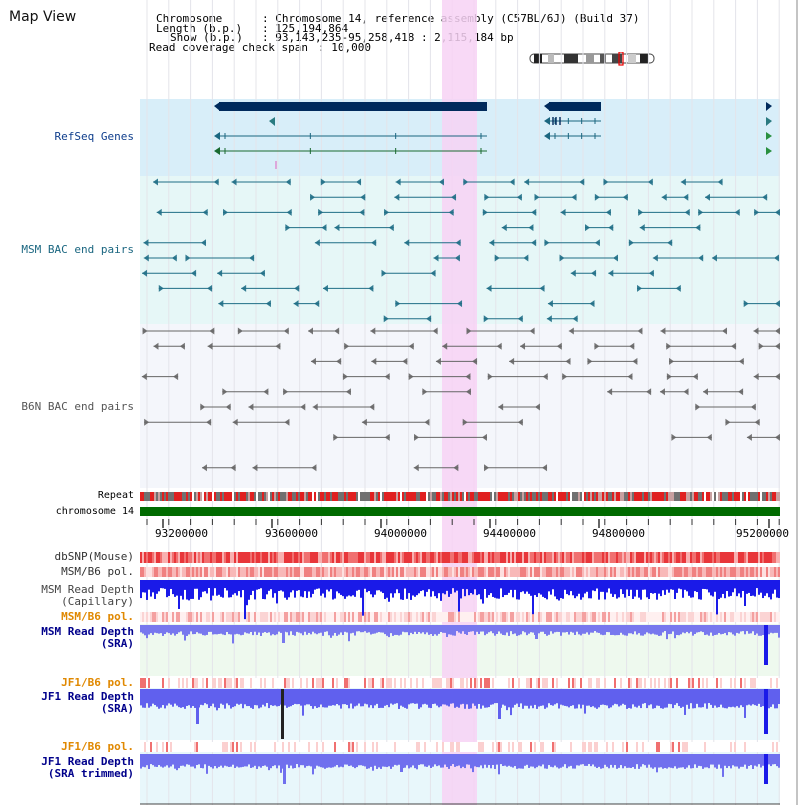 The height and width of the screenshot is (805, 800). Describe the element at coordinates (459, 402) in the screenshot. I see `selected-region-highlight` at that location.